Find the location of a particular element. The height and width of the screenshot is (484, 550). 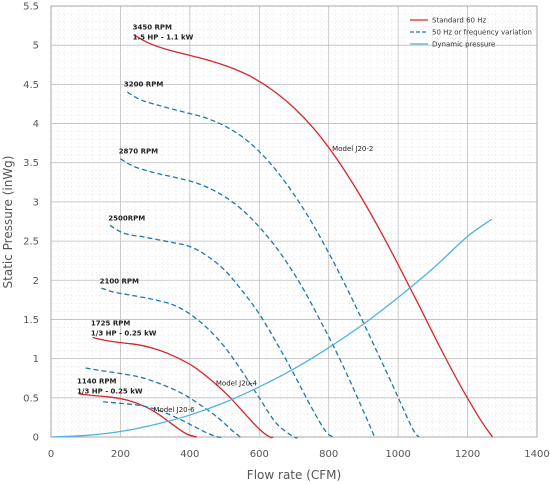

model-annotation: Model J20-2 is located at coordinates (352, 149).